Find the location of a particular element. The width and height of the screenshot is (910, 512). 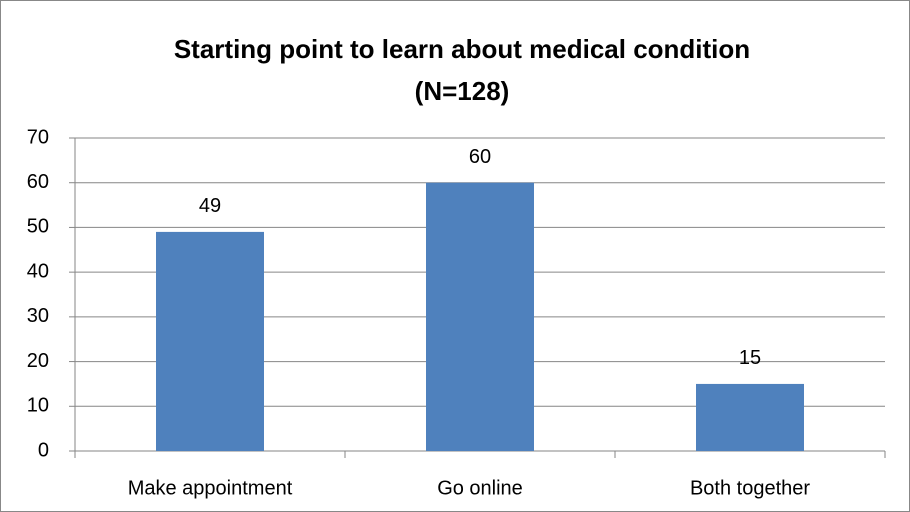

y-tick-label: 20 is located at coordinates (38, 361).